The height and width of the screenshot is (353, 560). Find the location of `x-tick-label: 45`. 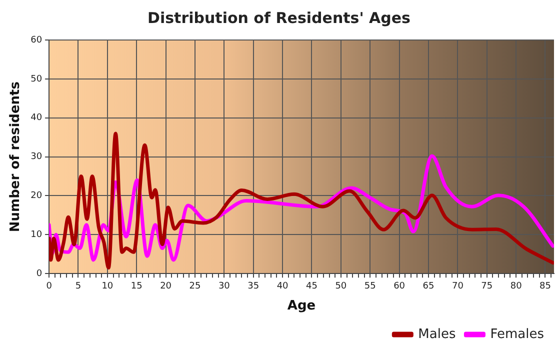

x-tick-label: 45 is located at coordinates (312, 286).